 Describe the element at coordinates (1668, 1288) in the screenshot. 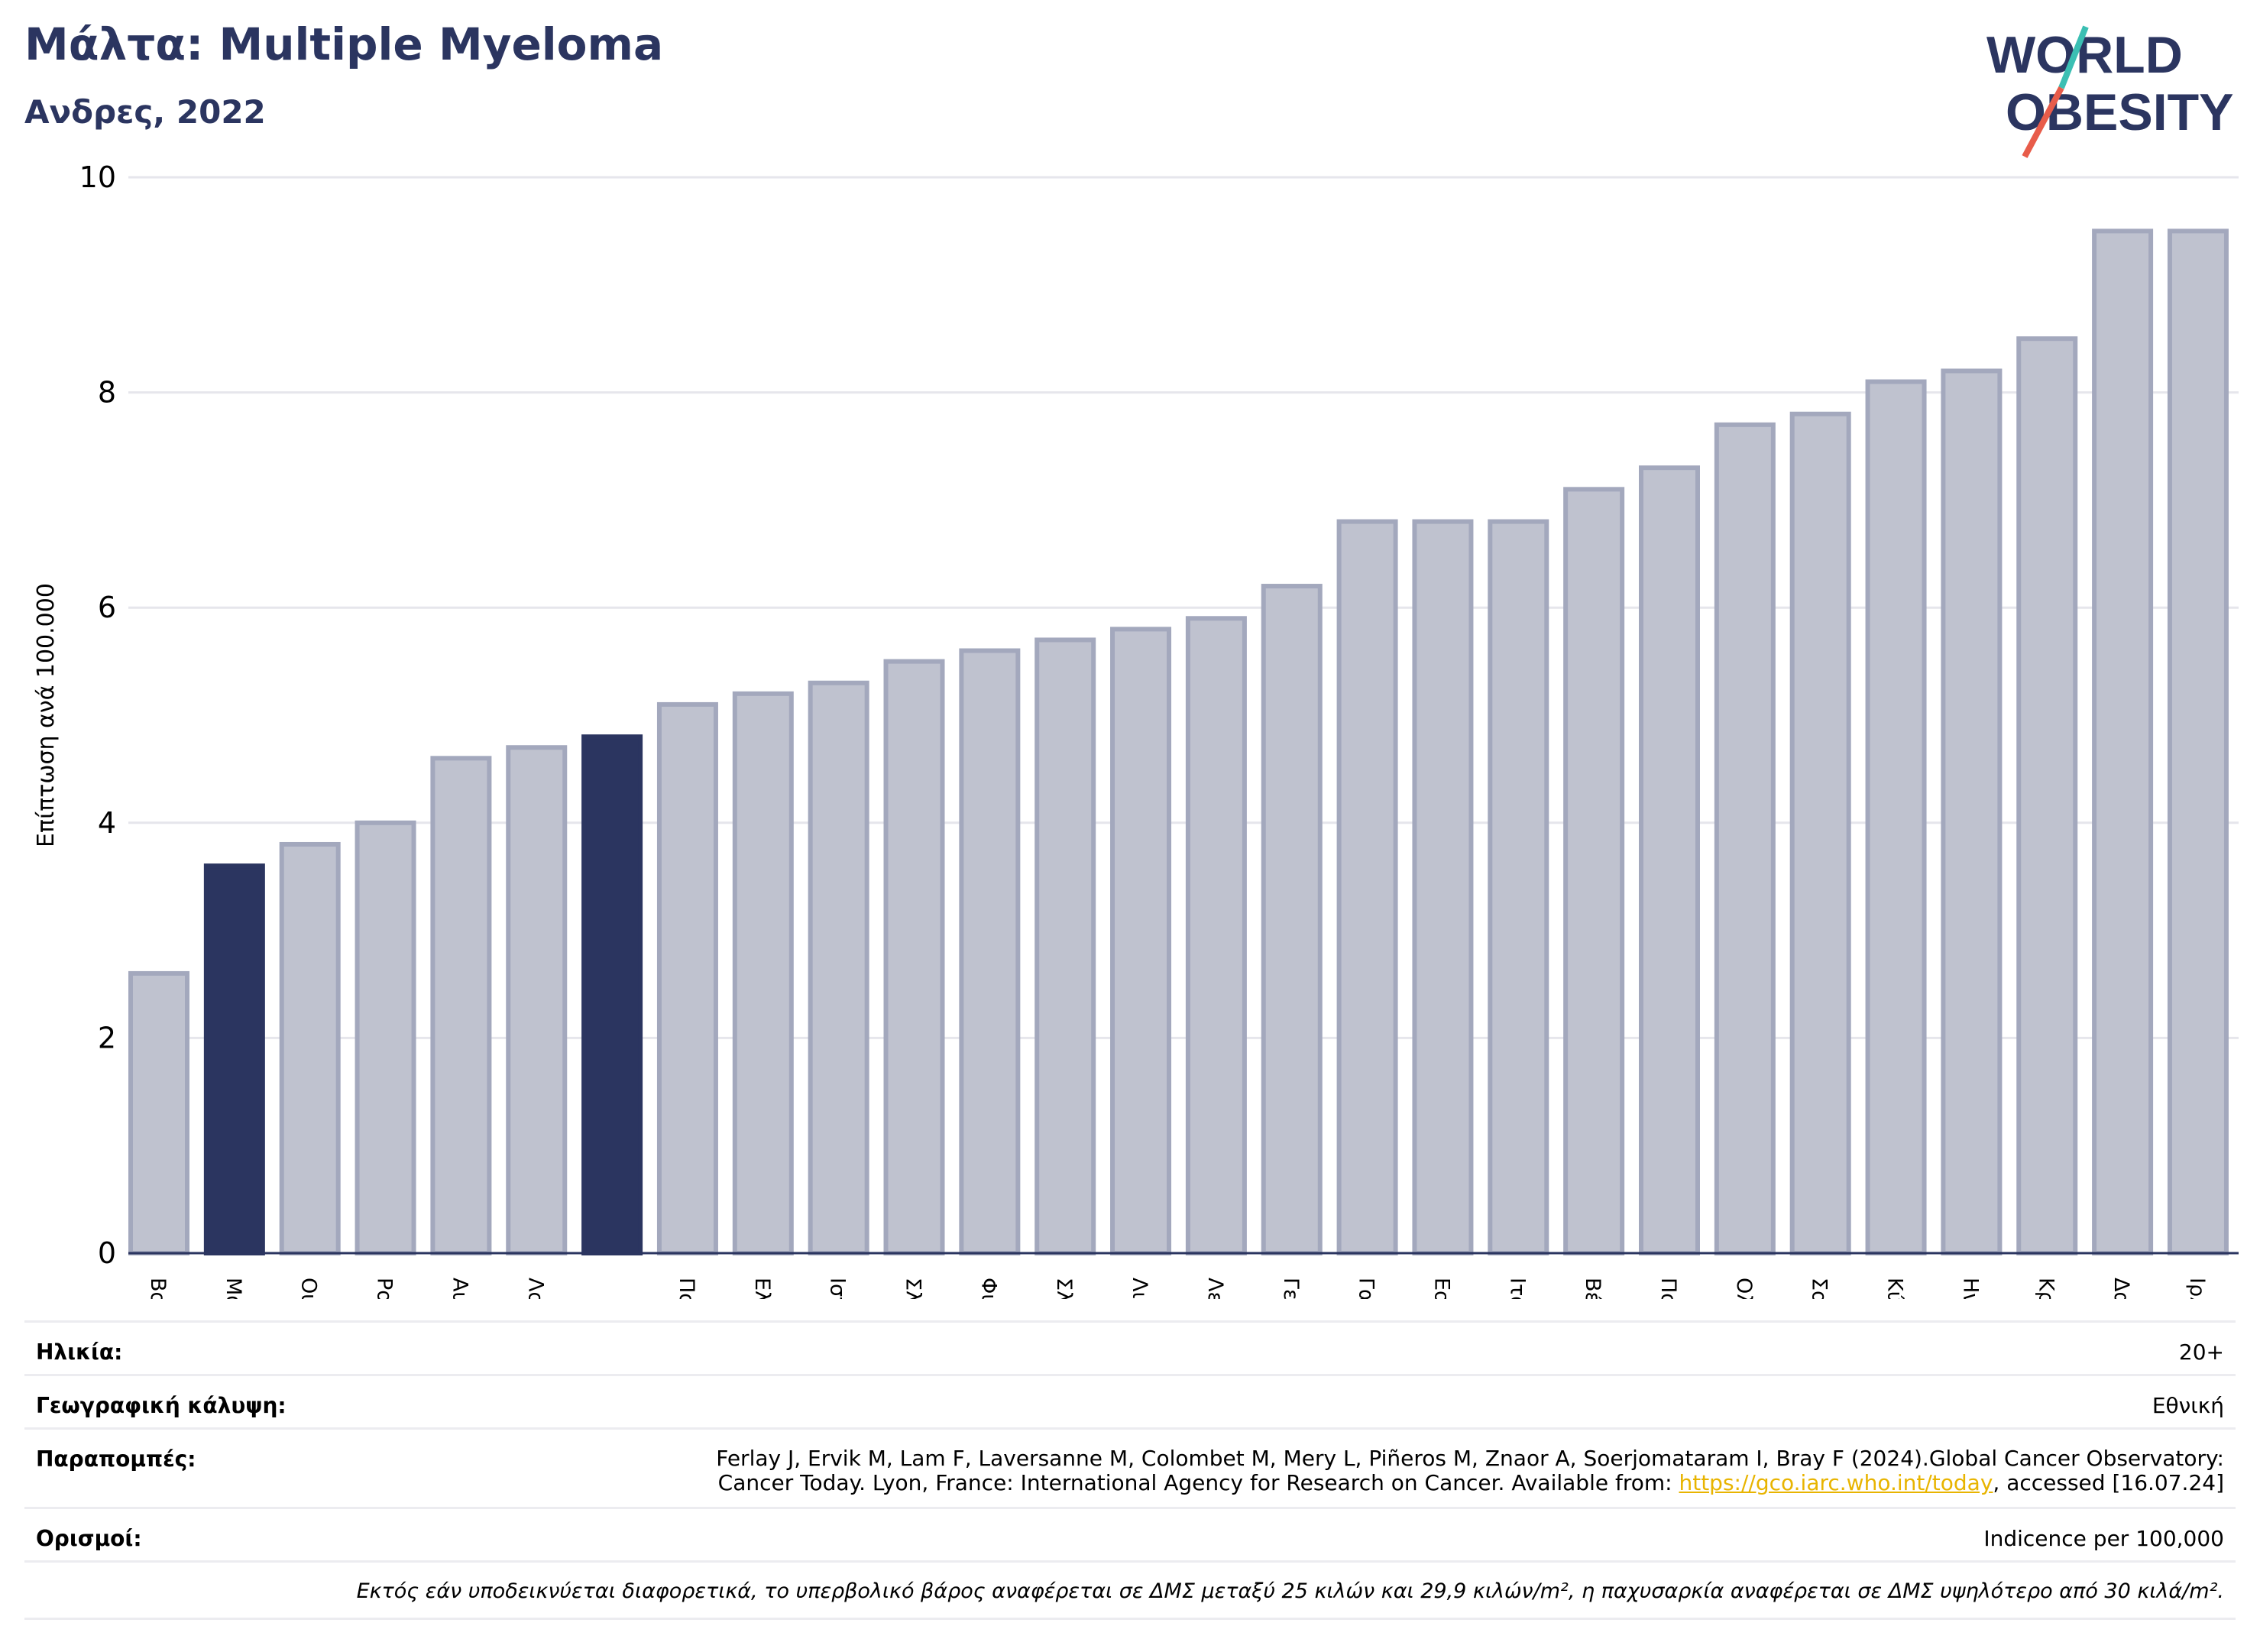

I see `x-tick-label: Πορτογαλία` at that location.